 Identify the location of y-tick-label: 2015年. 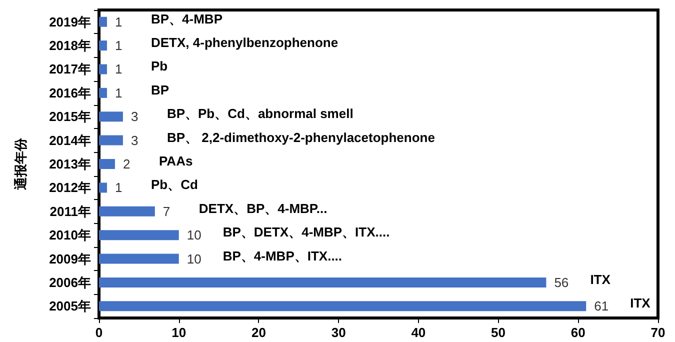
(70, 116).